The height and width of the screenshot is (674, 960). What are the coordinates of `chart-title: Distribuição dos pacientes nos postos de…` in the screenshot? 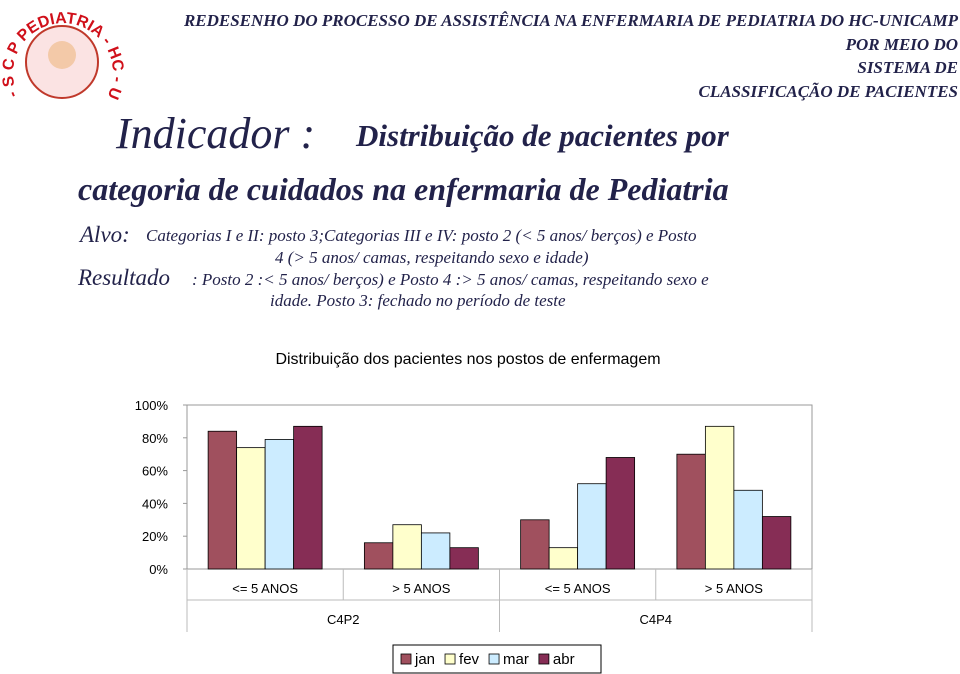 It's located at (467, 359).